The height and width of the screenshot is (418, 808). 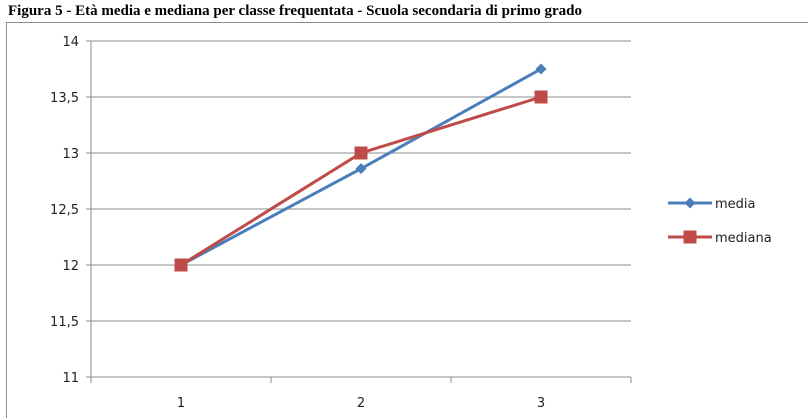 What do you see at coordinates (541, 403) in the screenshot?
I see `x-tick-label: 3` at bounding box center [541, 403].